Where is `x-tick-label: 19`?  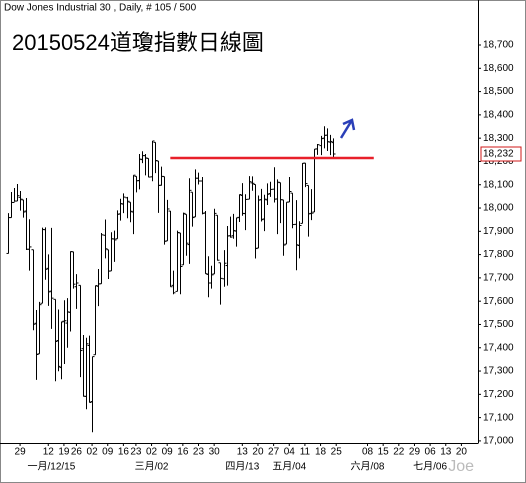
x-tick-label: 19 is located at coordinates (64, 452).